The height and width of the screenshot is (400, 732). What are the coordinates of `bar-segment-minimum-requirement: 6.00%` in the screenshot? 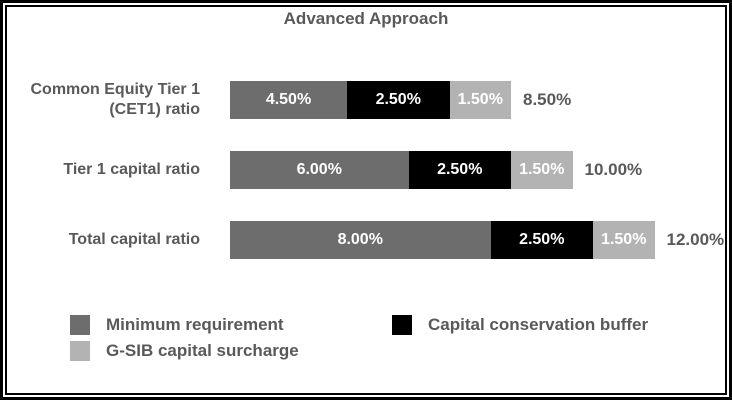 It's located at (319, 170).